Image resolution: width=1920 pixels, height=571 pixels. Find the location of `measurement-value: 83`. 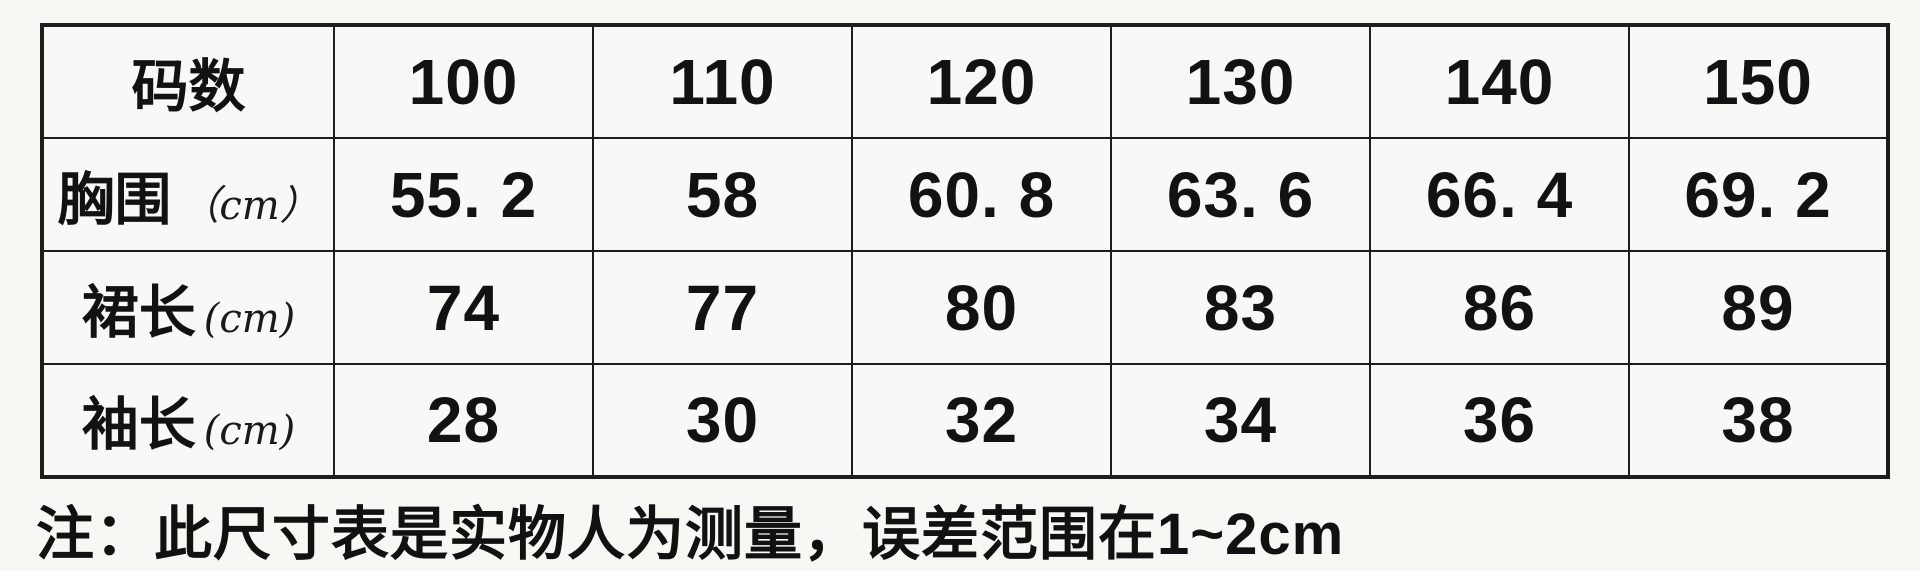

measurement-value: 83 is located at coordinates (1240, 307).